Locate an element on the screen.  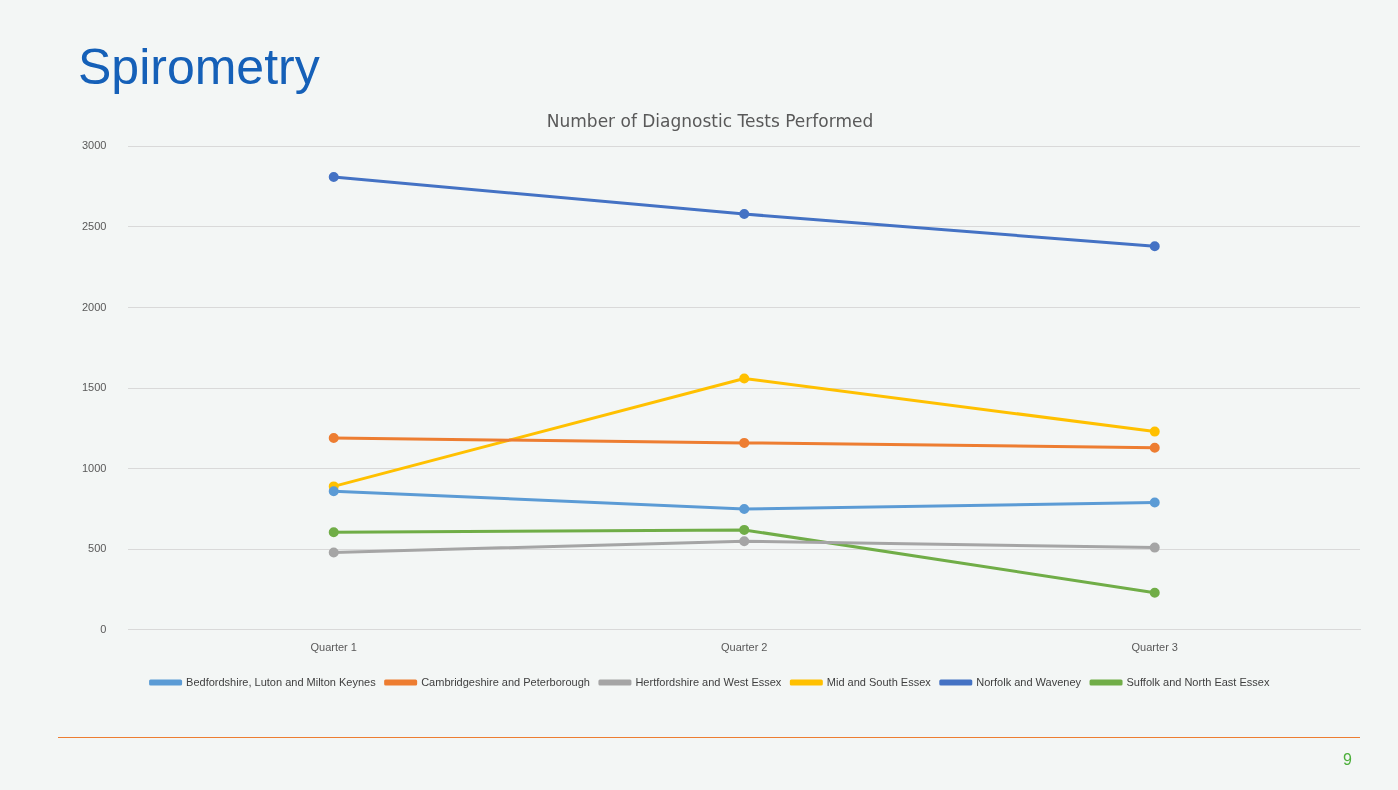
legend-label: Bedfordshire, Luton and Milton Keynes is located at coordinates (281, 681).